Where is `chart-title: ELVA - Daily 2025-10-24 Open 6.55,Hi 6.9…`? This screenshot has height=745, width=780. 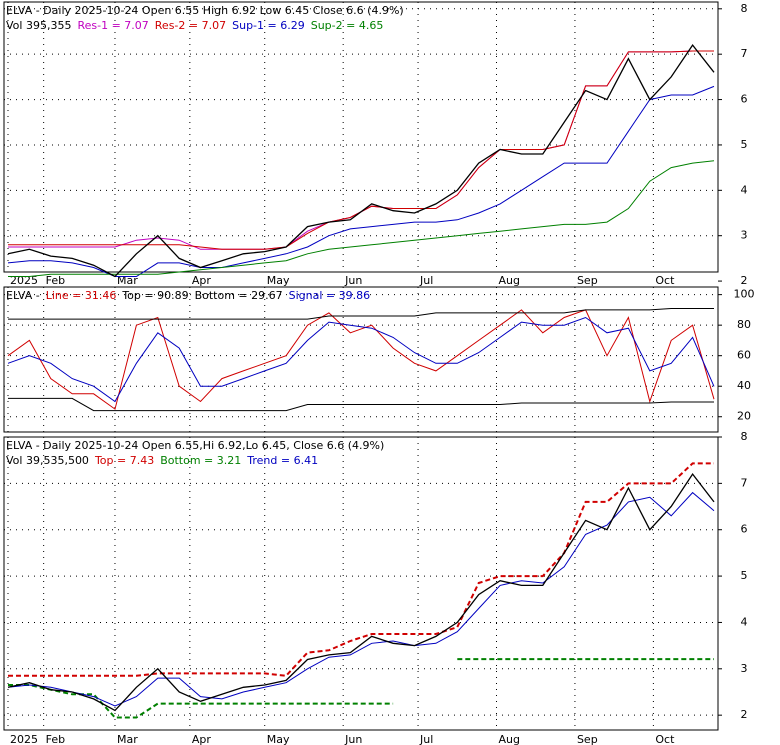
chart-title: ELVA - Daily 2025-10-24 Open 6.55,Hi 6.9… is located at coordinates (195, 445).